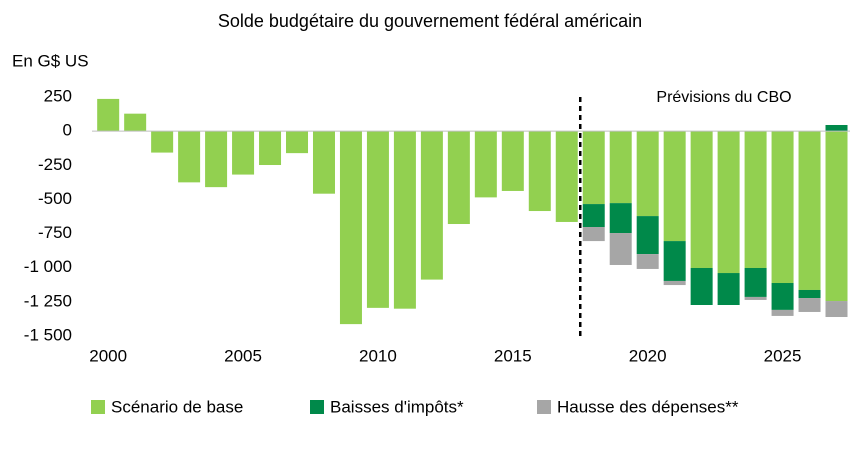 This screenshot has width=860, height=450. I want to click on x-tick-label: 2020, so click(648, 355).